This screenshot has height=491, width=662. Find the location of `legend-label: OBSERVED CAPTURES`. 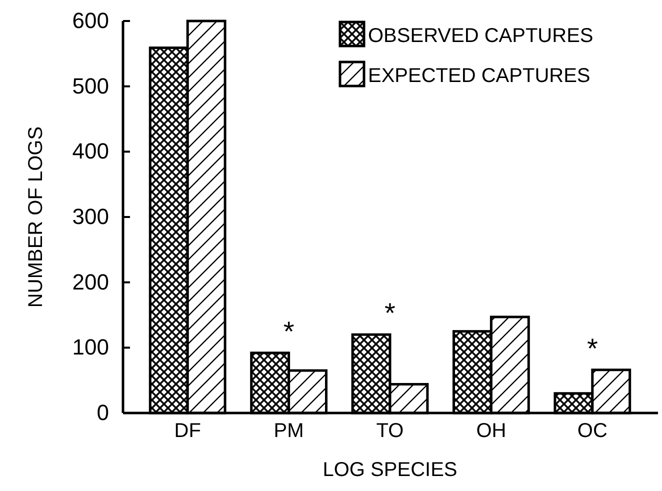

legend-label: OBSERVED CAPTURES is located at coordinates (481, 36).